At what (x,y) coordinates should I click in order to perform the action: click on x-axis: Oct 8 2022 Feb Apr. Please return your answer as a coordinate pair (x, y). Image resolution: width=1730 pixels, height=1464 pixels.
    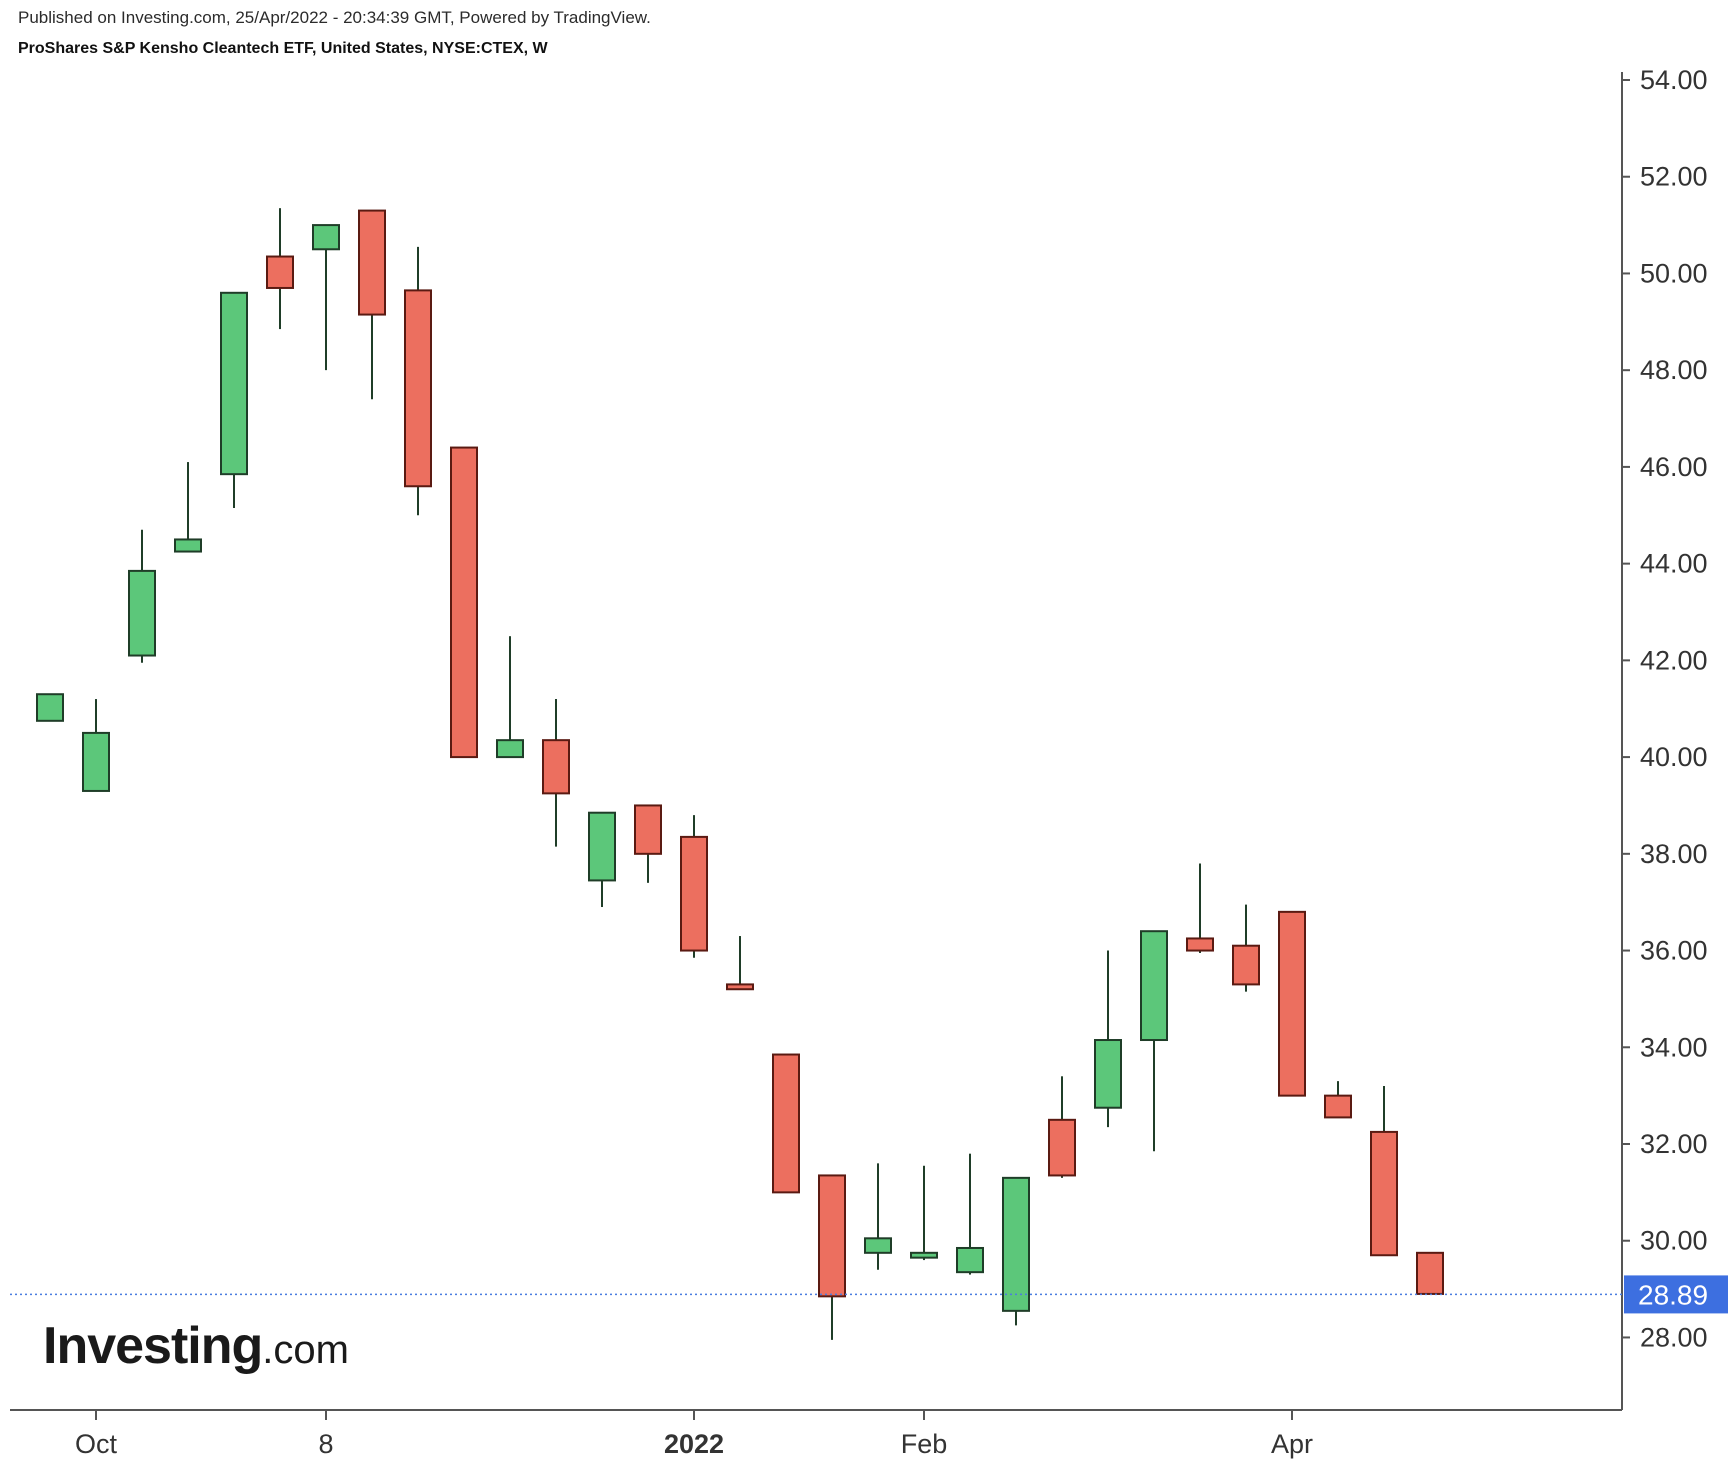
    Looking at the image, I should click on (816, 1434).